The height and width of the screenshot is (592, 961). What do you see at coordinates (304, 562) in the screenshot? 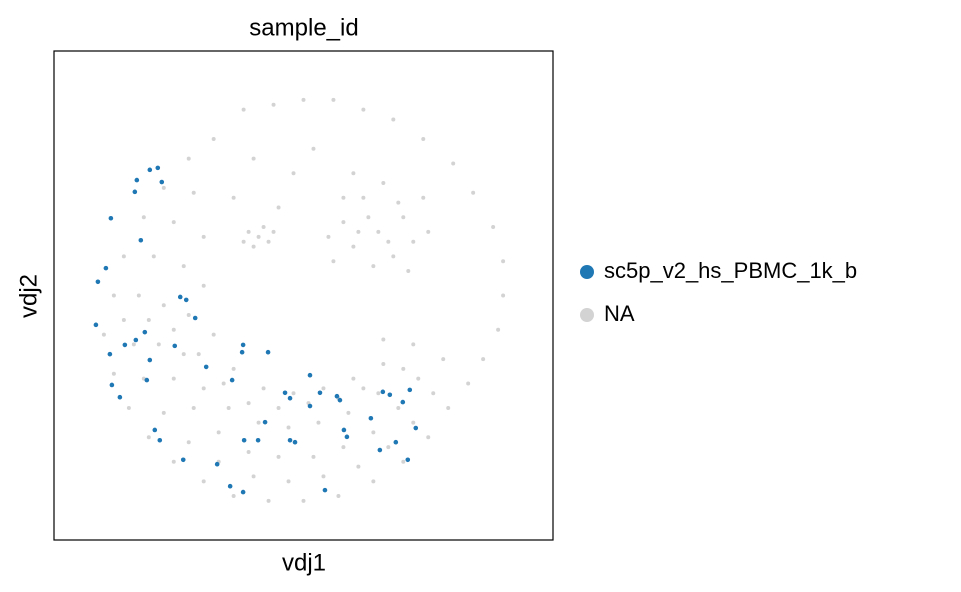
I see `x-axis-label: vdj1` at bounding box center [304, 562].